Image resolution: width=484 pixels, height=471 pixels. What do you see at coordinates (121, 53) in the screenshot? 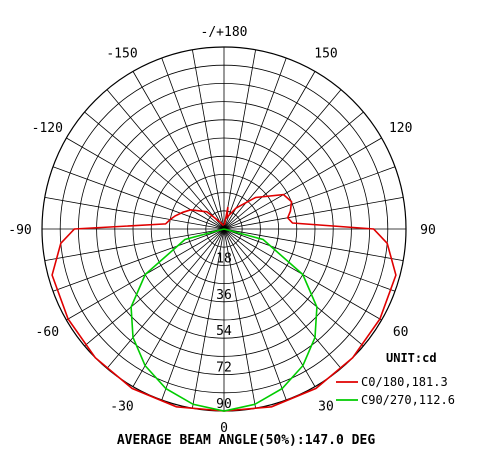
I see `angle-label: -150` at bounding box center [121, 53].